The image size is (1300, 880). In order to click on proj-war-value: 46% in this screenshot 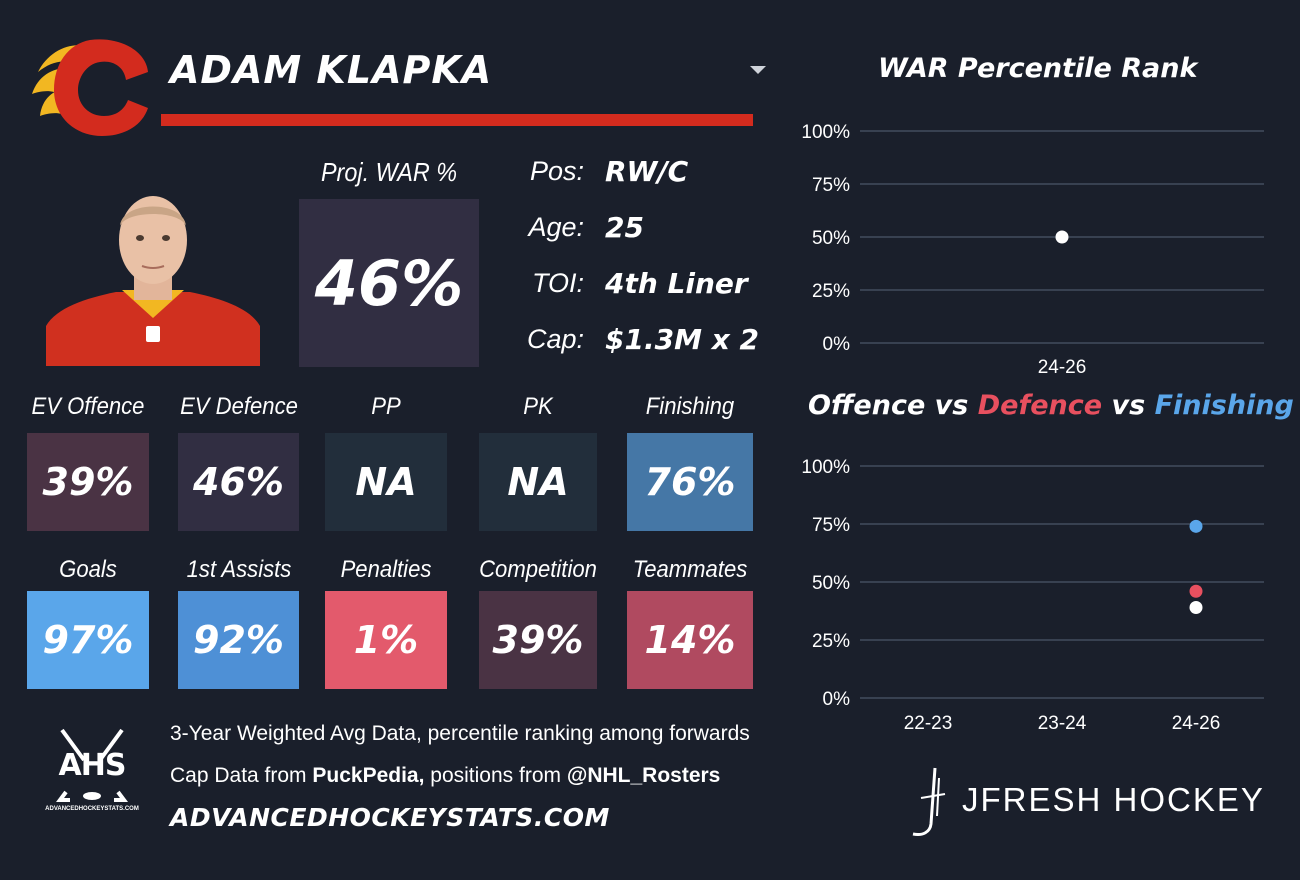, I will do `click(389, 283)`.